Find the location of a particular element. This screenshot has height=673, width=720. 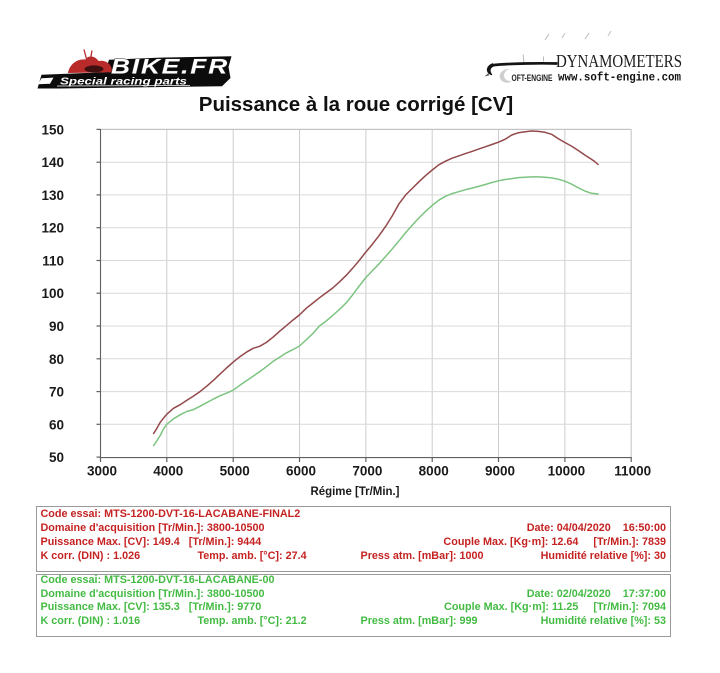

svg-text: Régime [Tr/Min.] is located at coordinates (355, 491).